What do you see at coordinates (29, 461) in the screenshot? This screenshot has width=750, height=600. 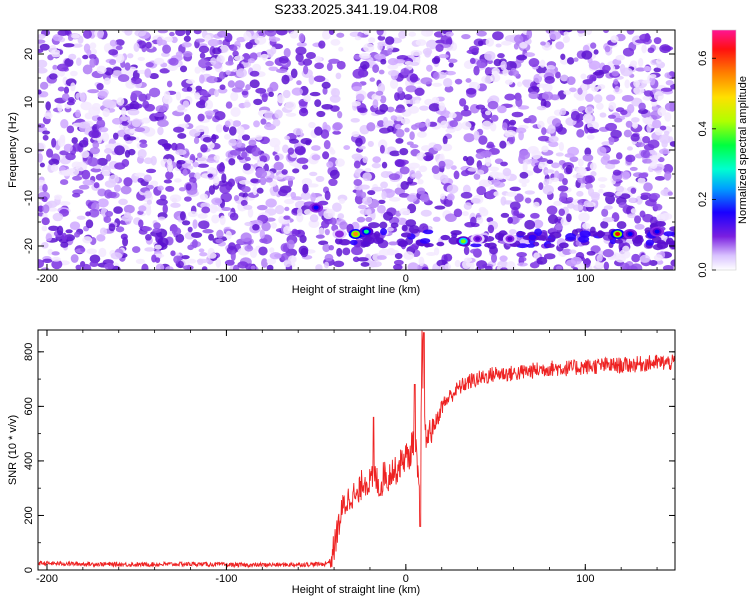 I see `snr-y-tick-label: 400` at bounding box center [29, 461].